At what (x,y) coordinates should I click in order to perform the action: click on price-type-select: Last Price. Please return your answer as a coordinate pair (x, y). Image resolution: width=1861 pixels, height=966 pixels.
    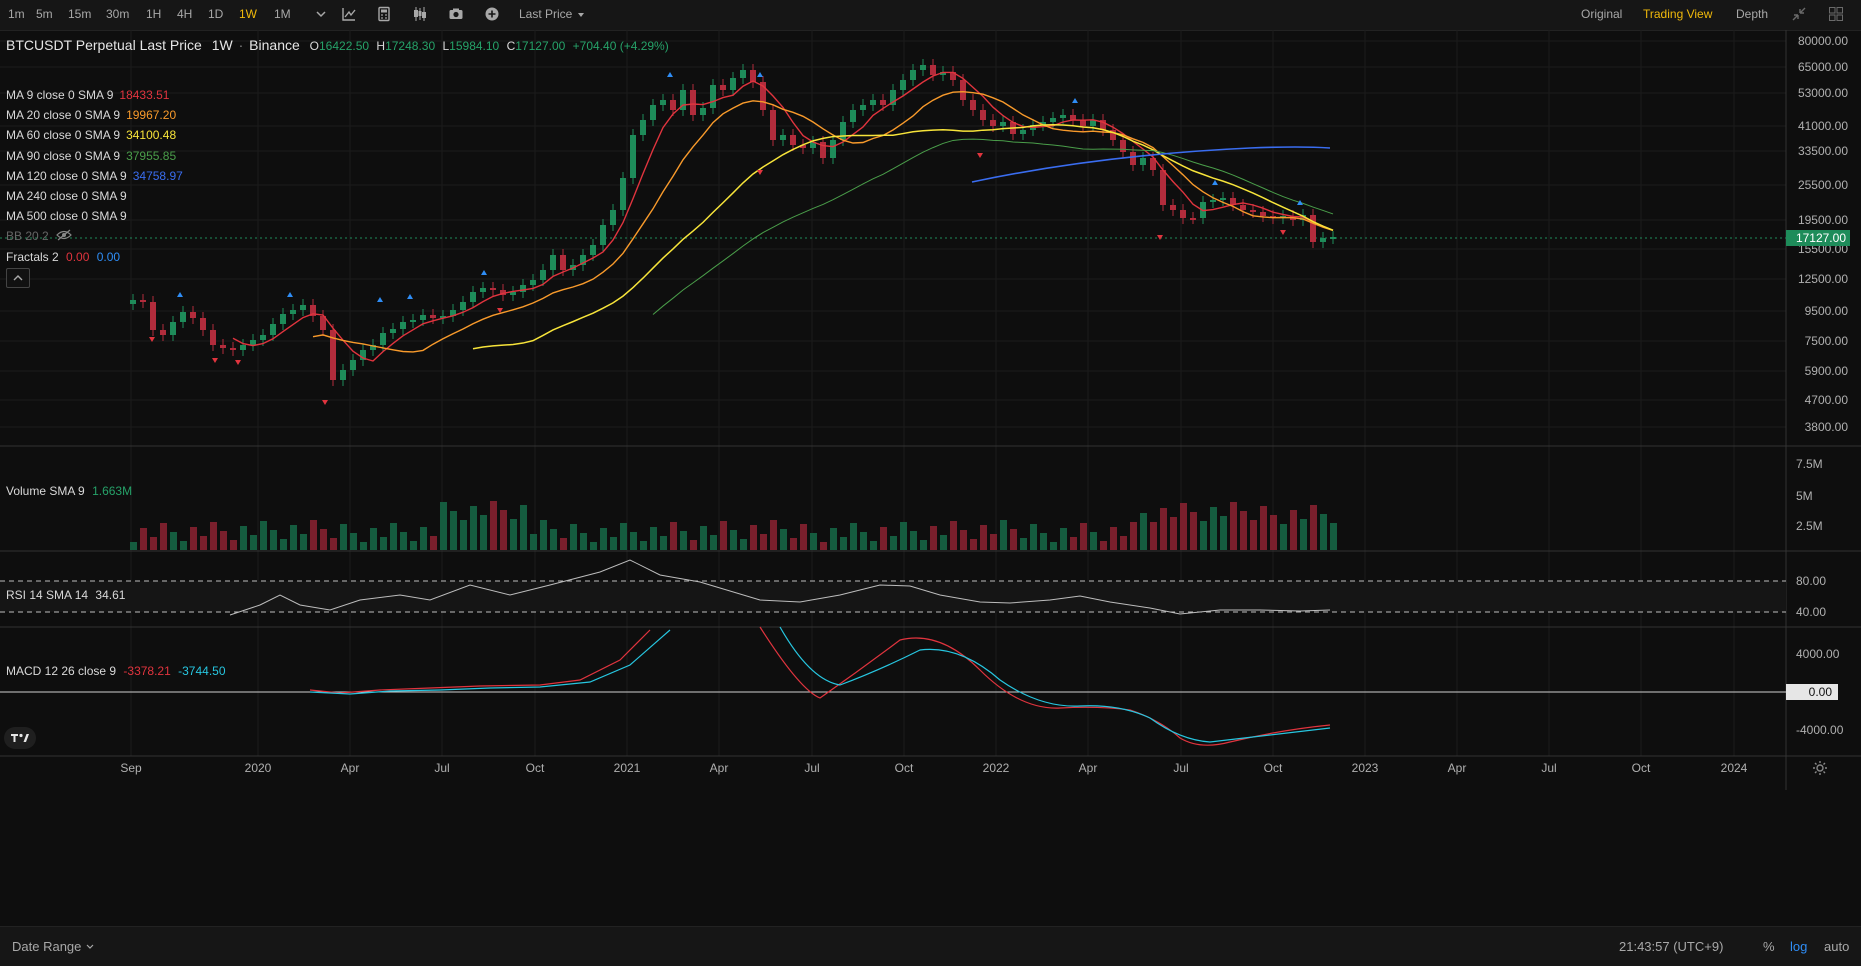
    Looking at the image, I should click on (552, 14).